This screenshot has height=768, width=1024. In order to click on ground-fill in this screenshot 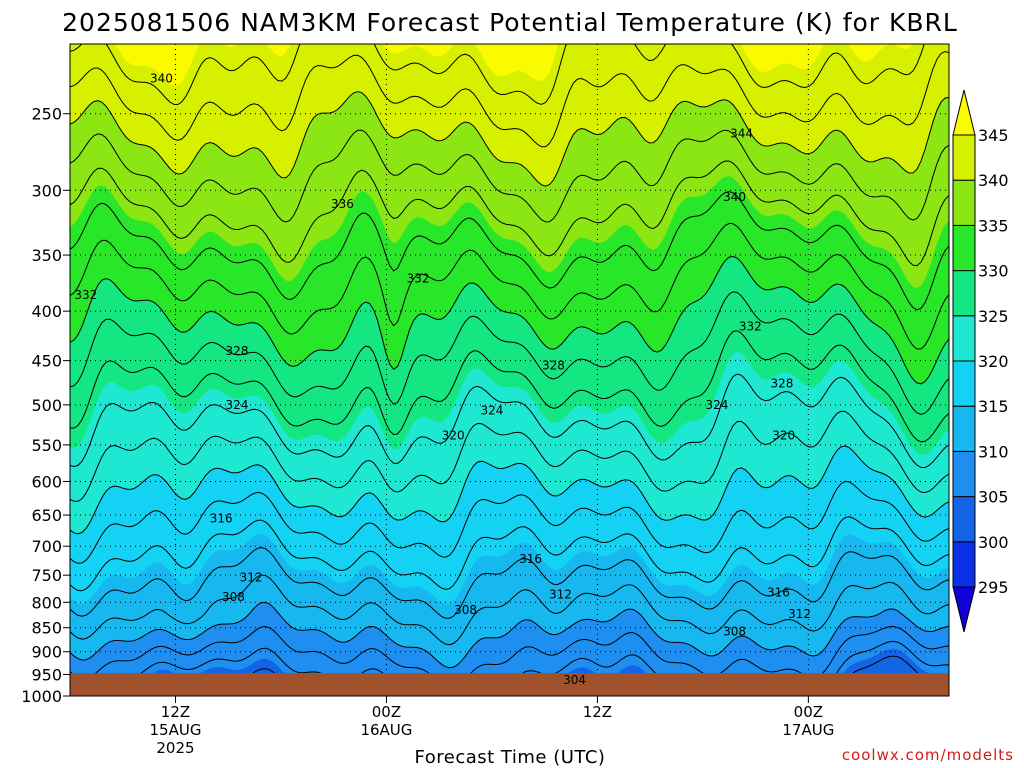, I will do `click(509, 684)`.